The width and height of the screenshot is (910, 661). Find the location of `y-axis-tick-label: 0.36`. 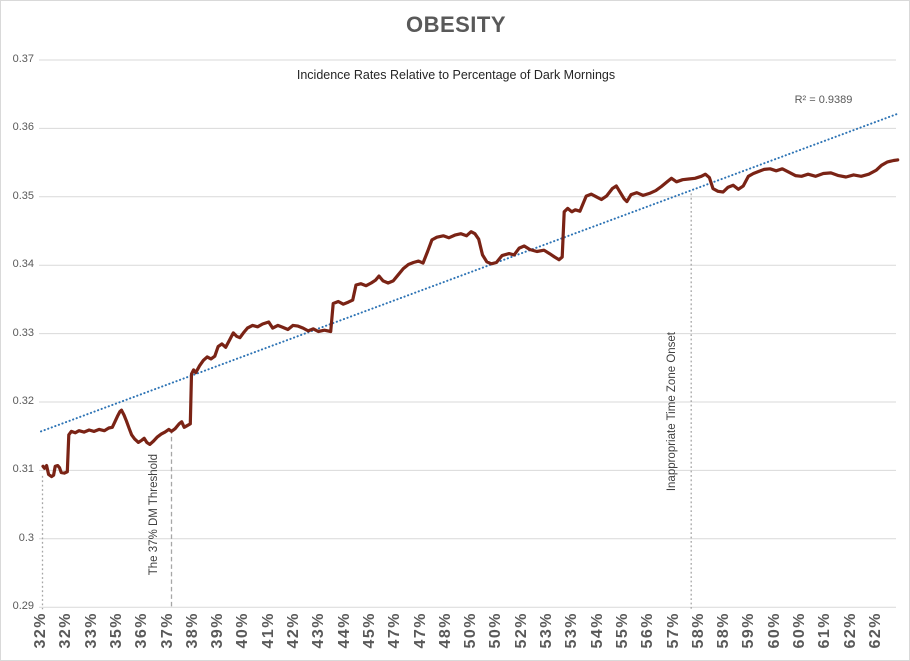

y-axis-tick-label: 0.36 is located at coordinates (23, 127).